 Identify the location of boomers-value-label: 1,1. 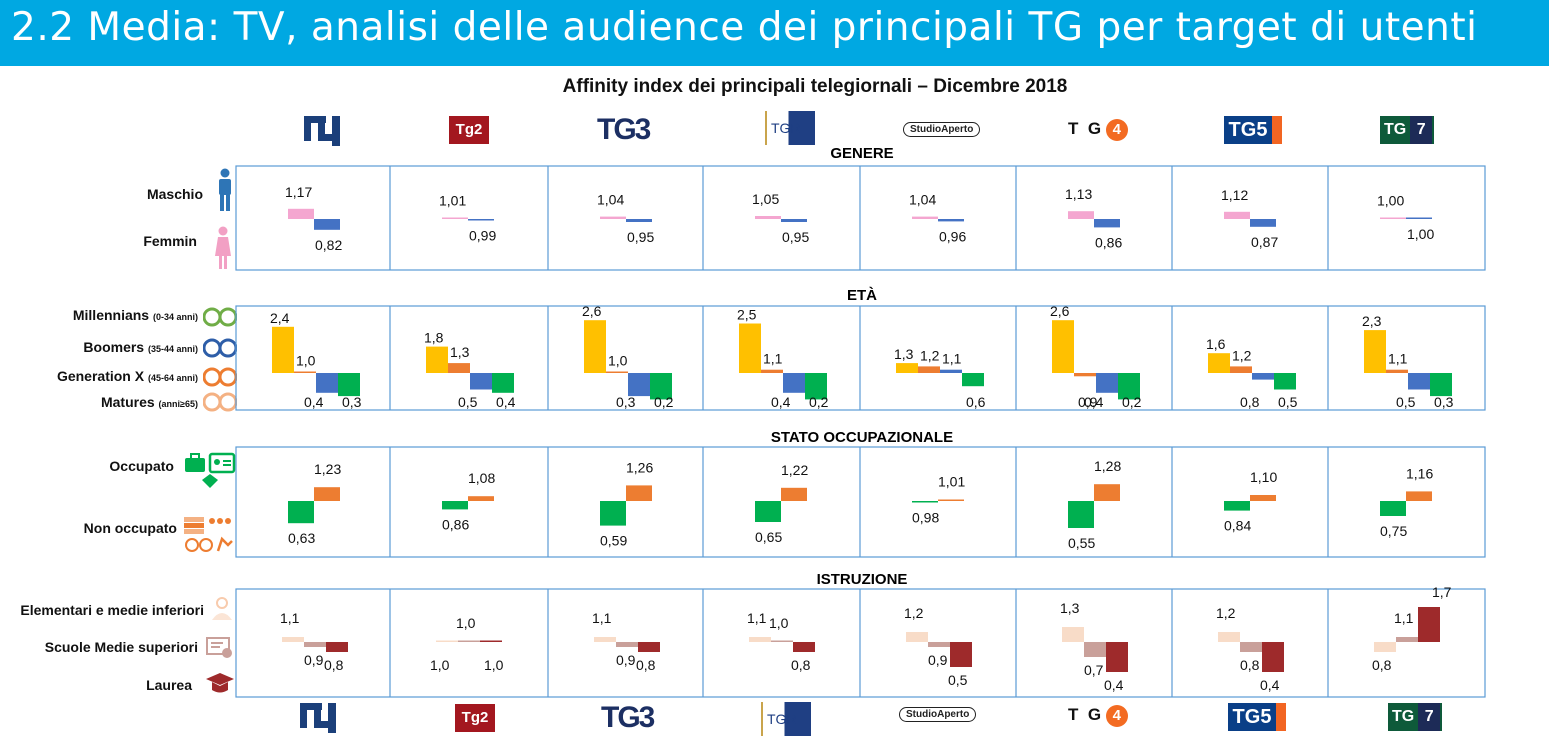
(773, 359).